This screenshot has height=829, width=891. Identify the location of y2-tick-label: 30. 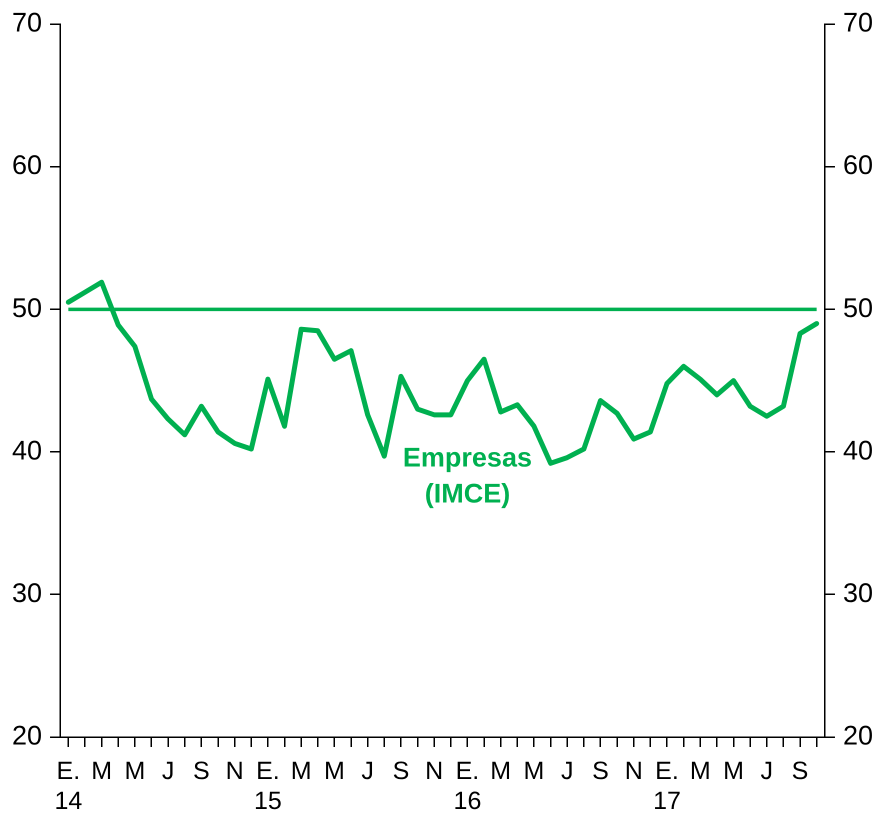
(858, 593).